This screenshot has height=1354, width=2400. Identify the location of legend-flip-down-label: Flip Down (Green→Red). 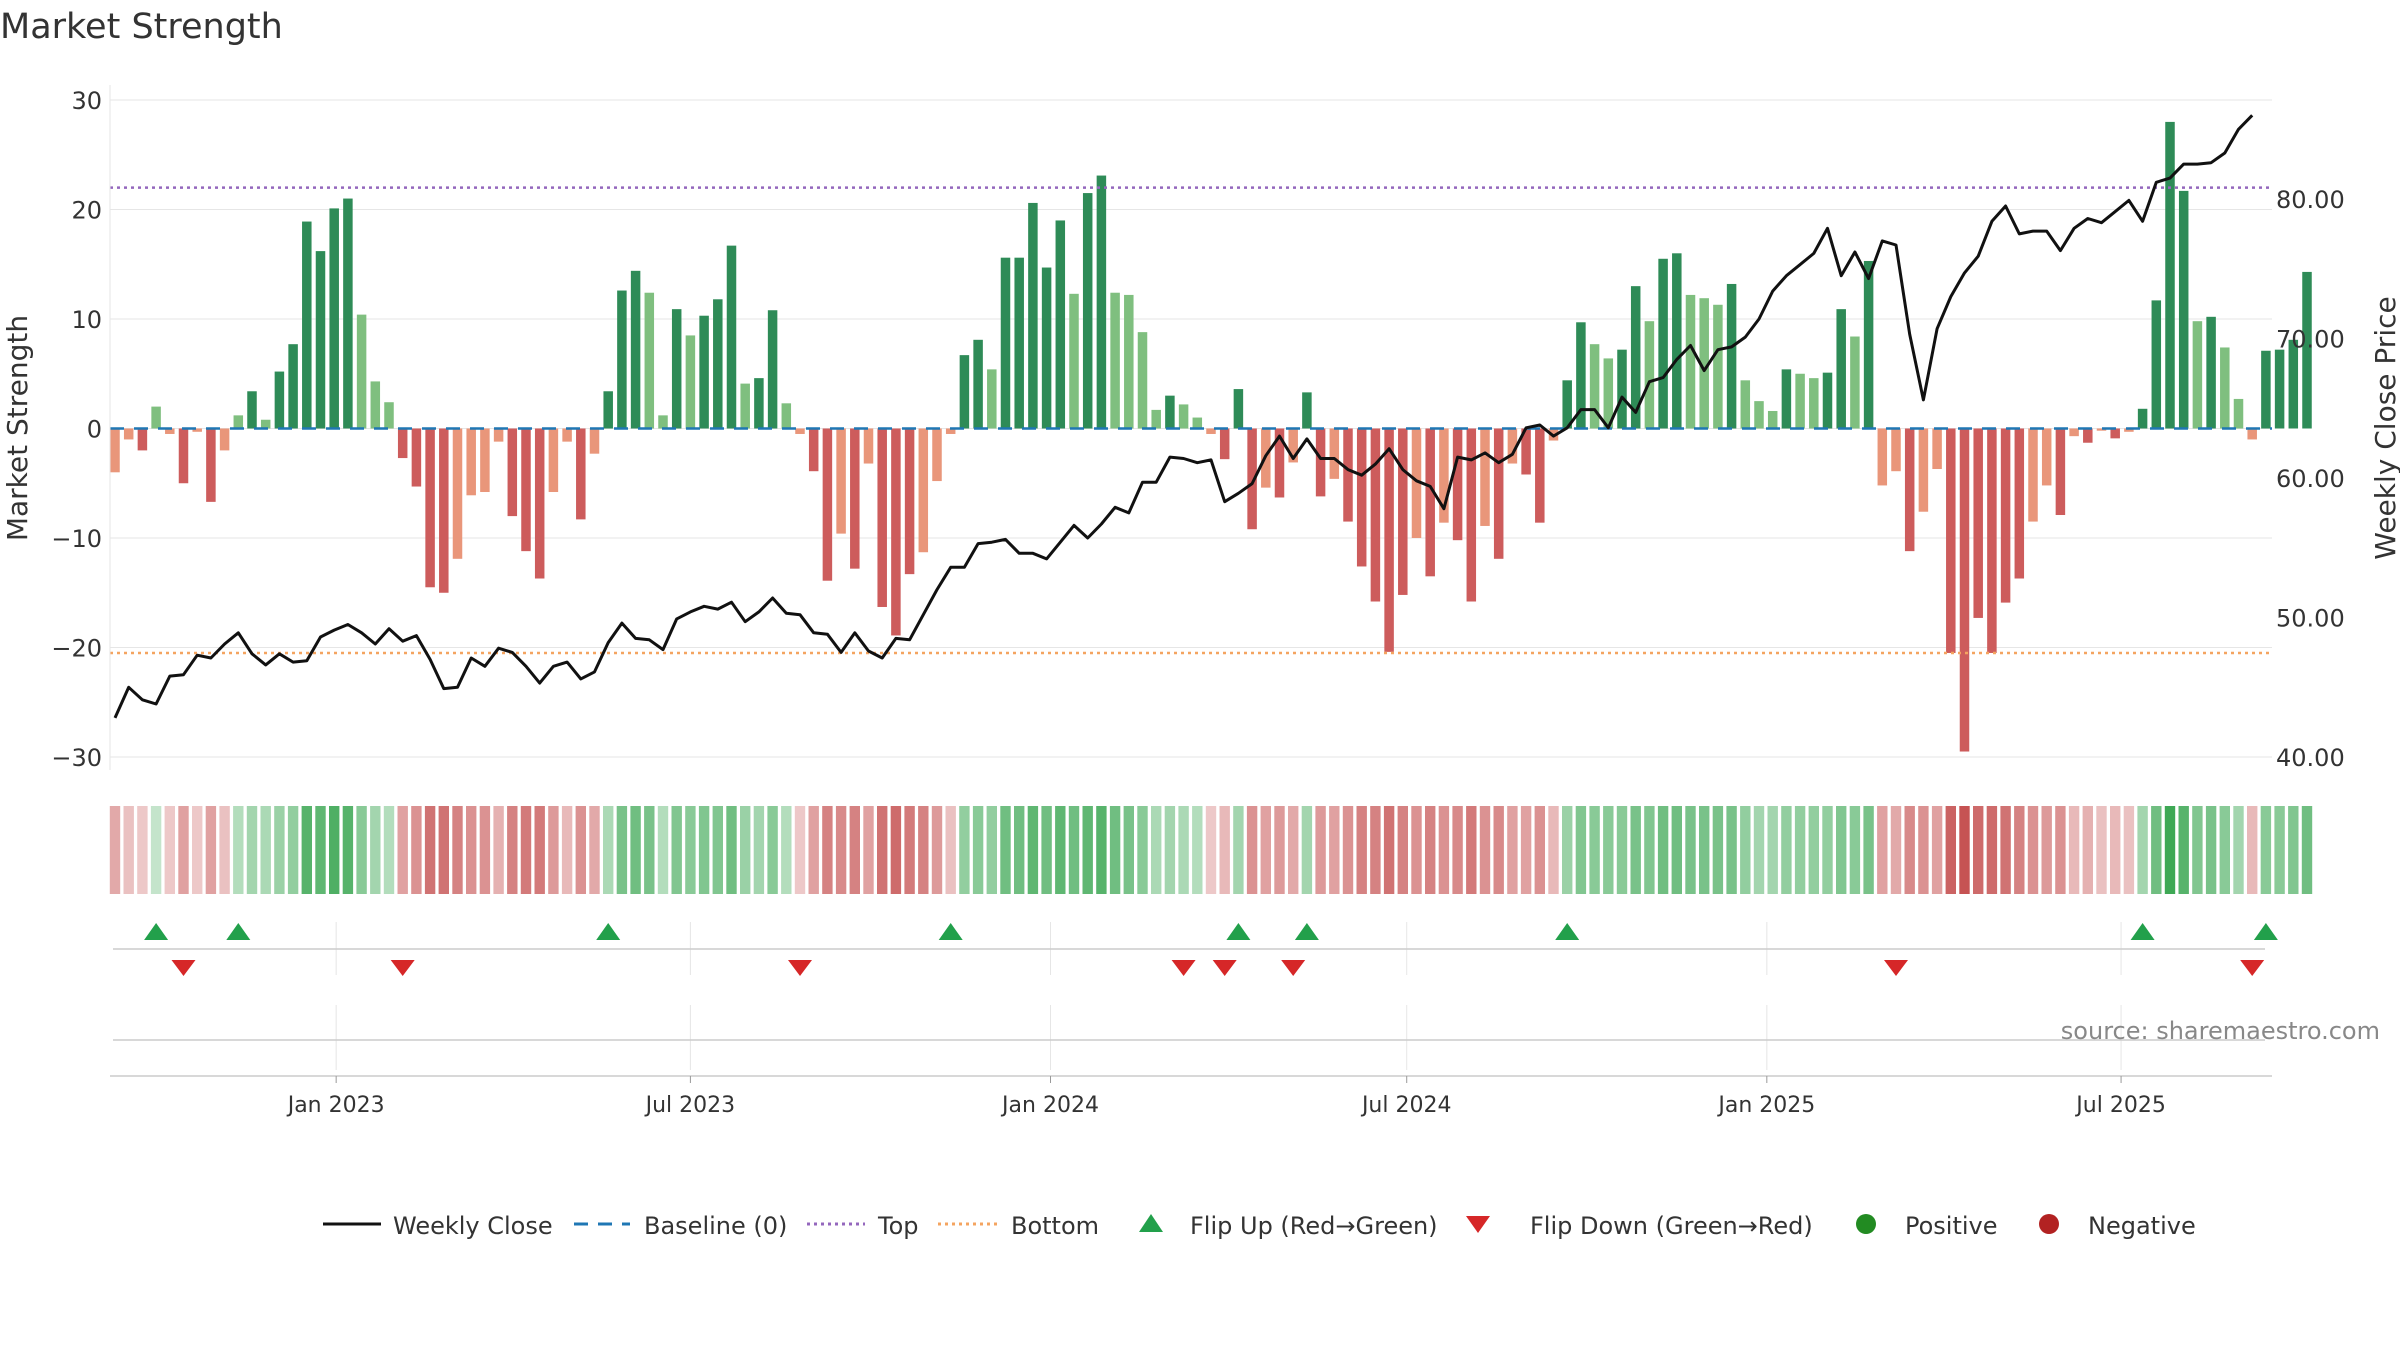
(1671, 1226).